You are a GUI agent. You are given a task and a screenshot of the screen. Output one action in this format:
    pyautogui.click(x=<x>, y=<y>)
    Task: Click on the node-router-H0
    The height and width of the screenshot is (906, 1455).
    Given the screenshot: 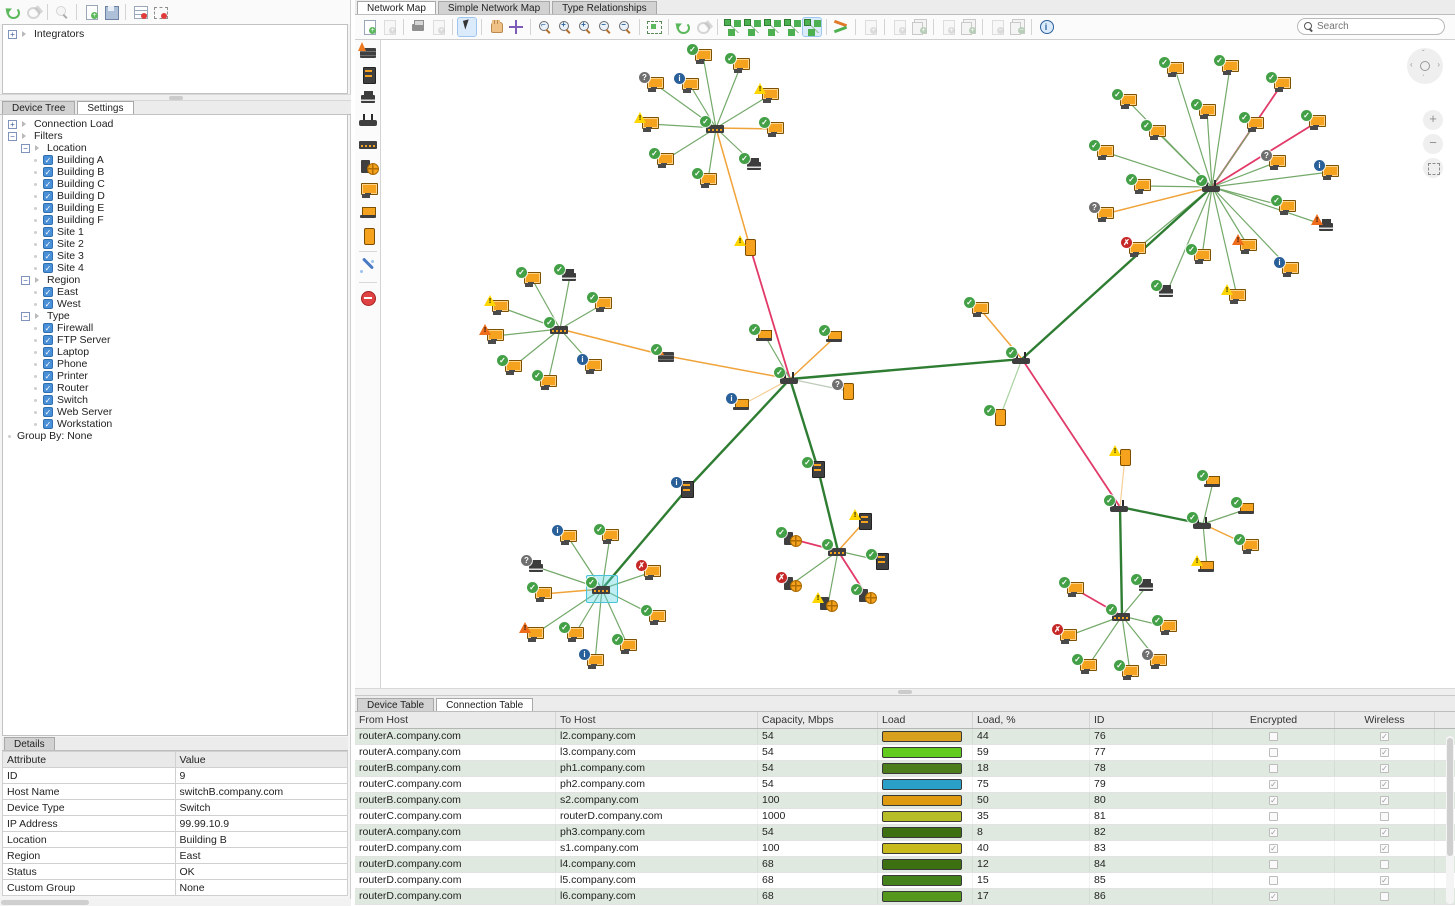 What is the action you would take?
    pyautogui.click(x=1117, y=505)
    